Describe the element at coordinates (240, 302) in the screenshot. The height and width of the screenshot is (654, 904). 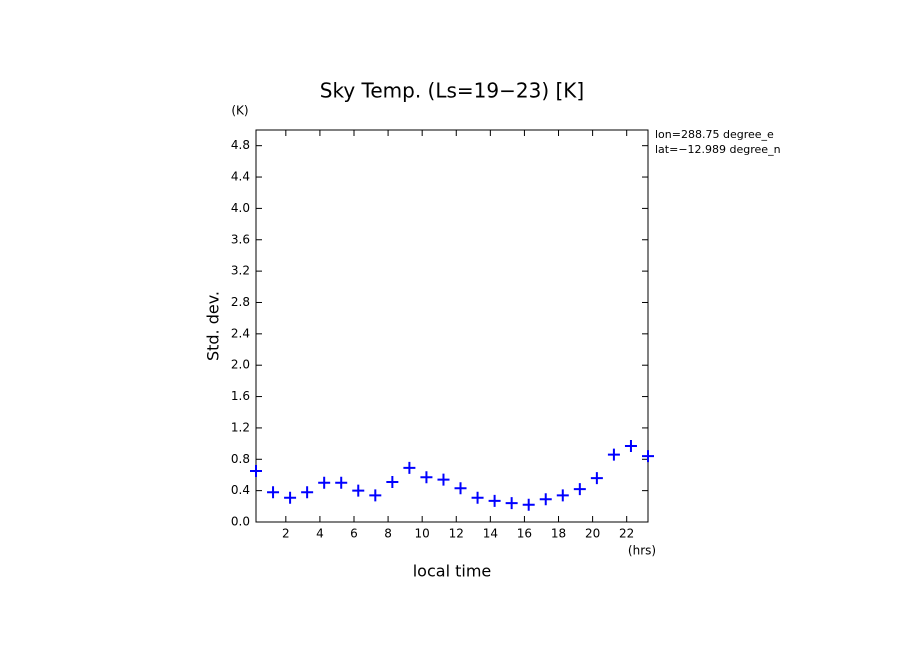
I see `y-tick-label: 2.8` at that location.